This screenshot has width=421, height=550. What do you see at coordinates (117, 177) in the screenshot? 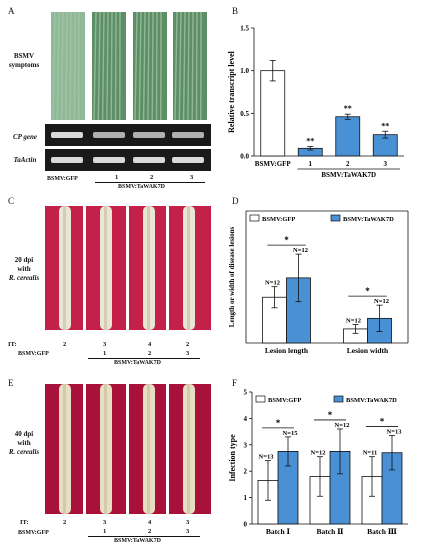
I see `panel-a-lane-1: 1` at bounding box center [117, 177].